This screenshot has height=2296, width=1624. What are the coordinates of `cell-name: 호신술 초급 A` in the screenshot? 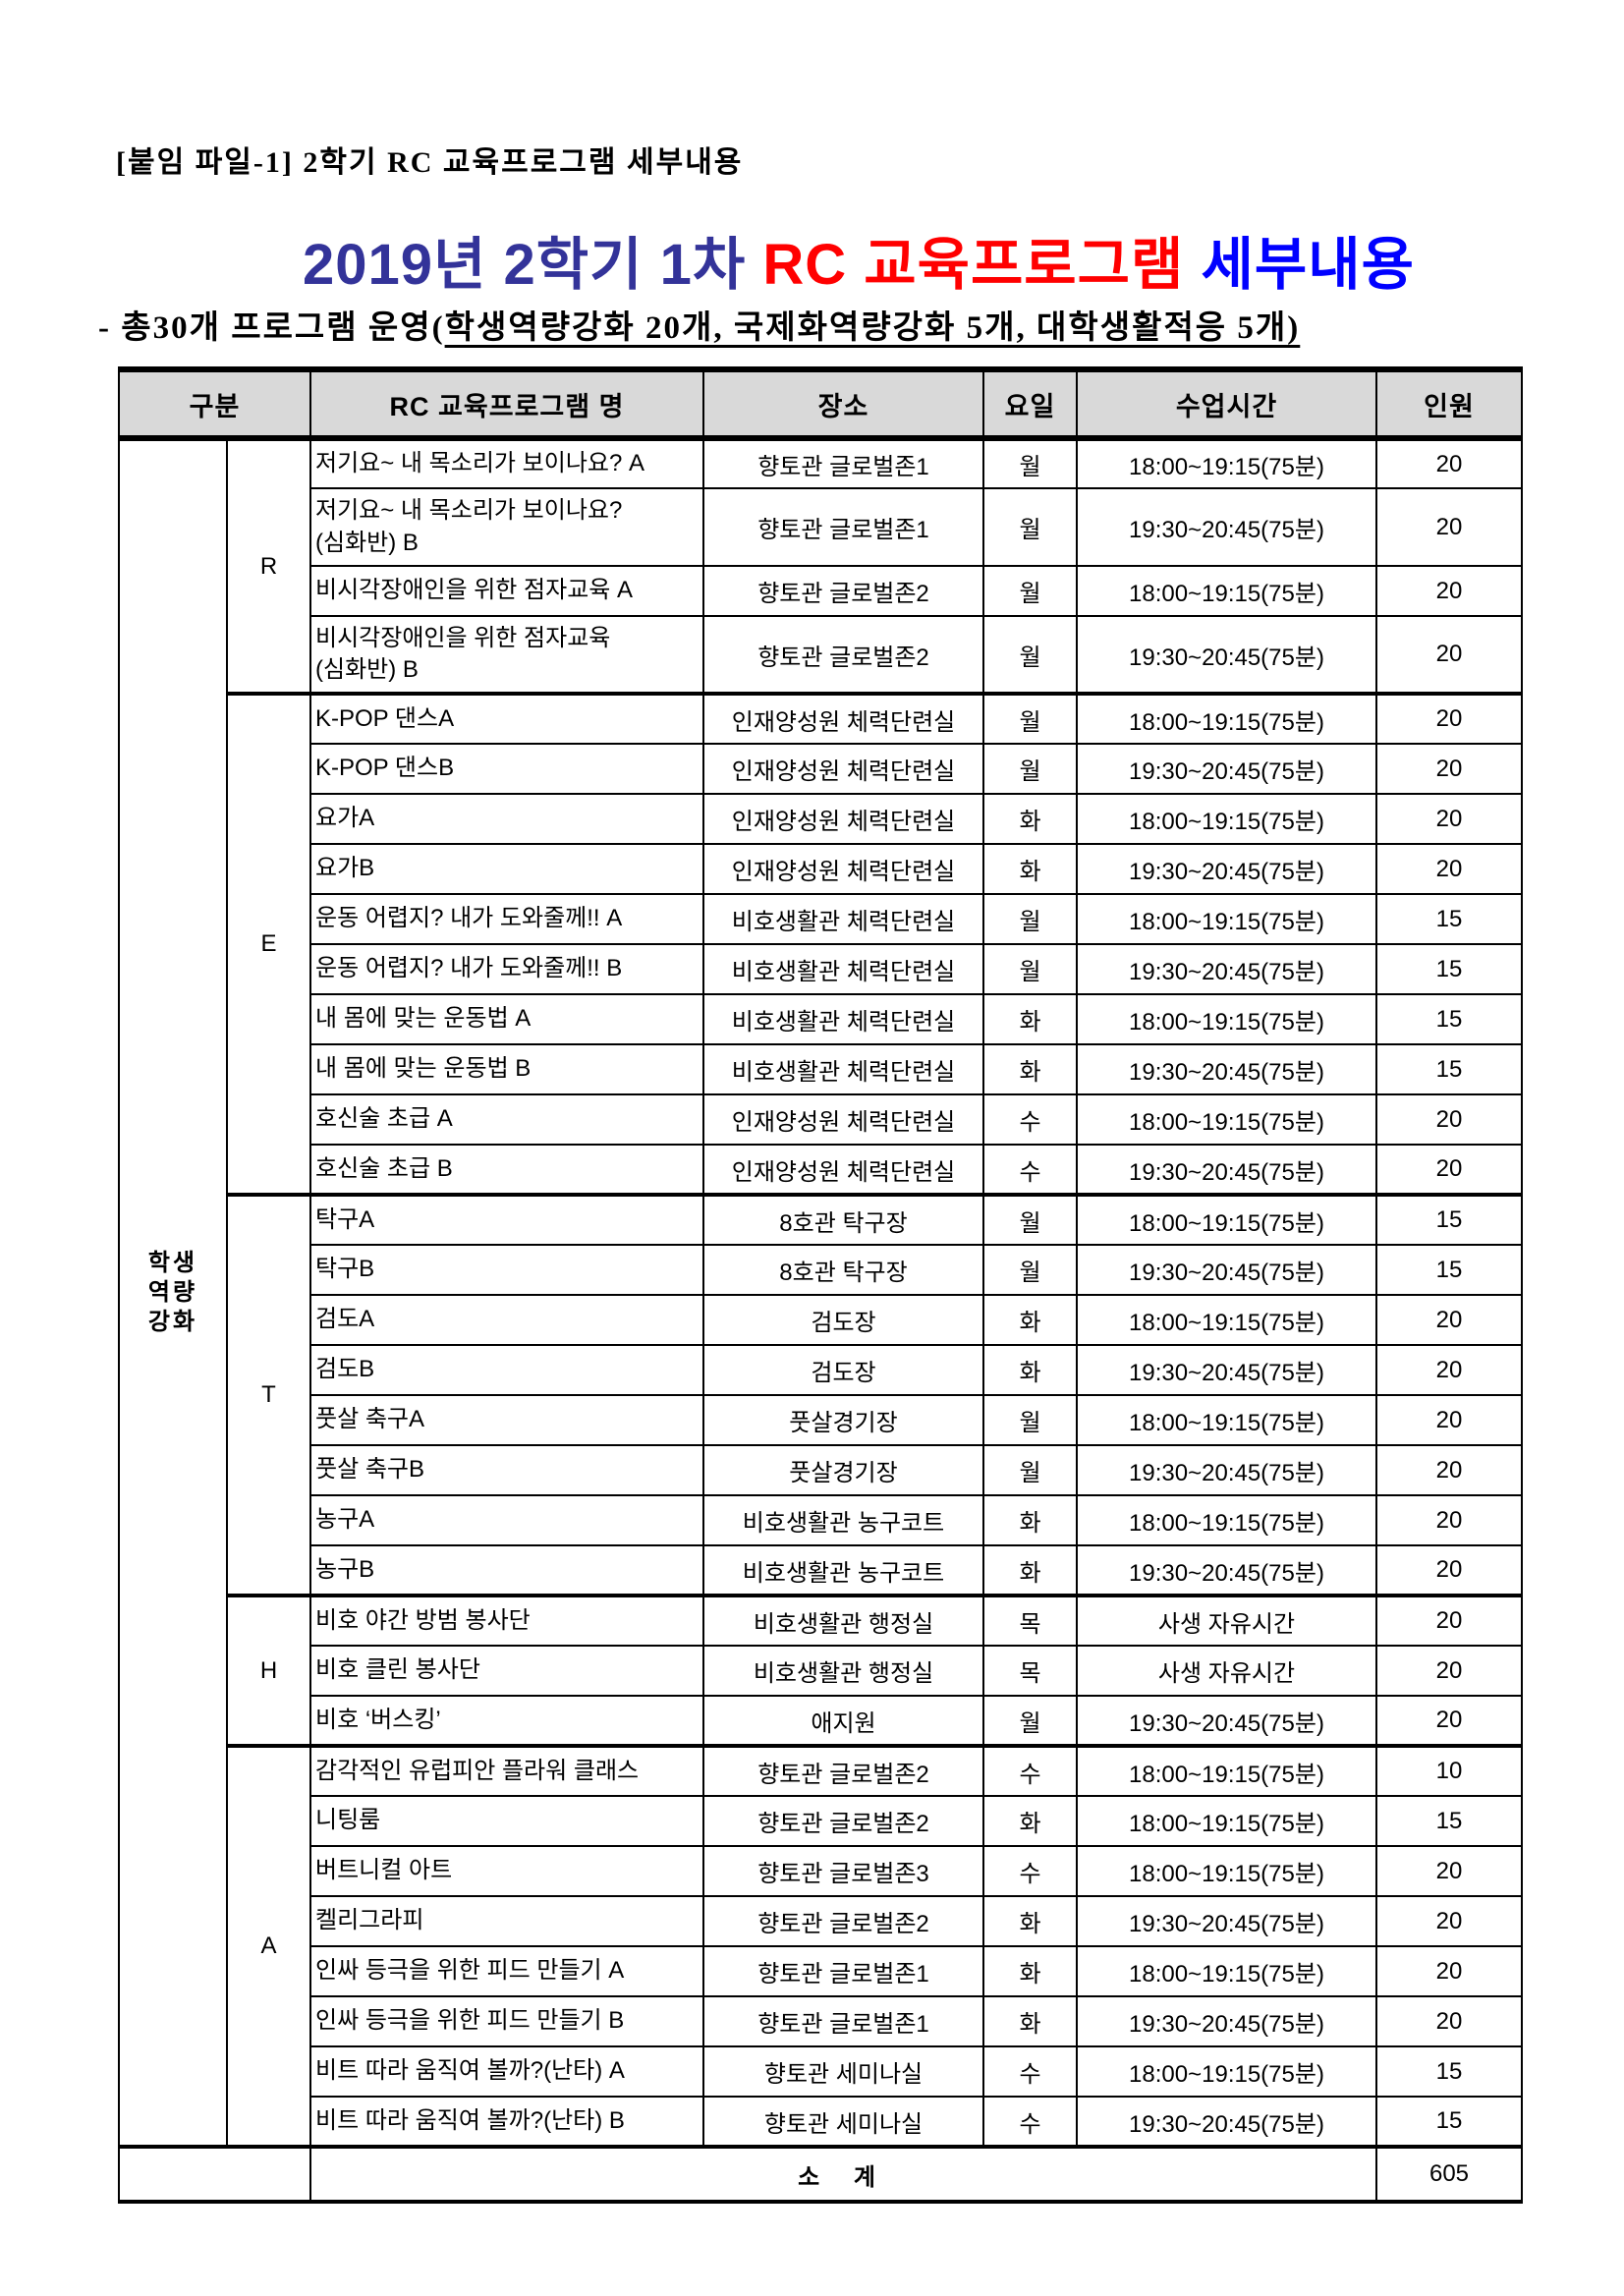 It's located at (506, 1119).